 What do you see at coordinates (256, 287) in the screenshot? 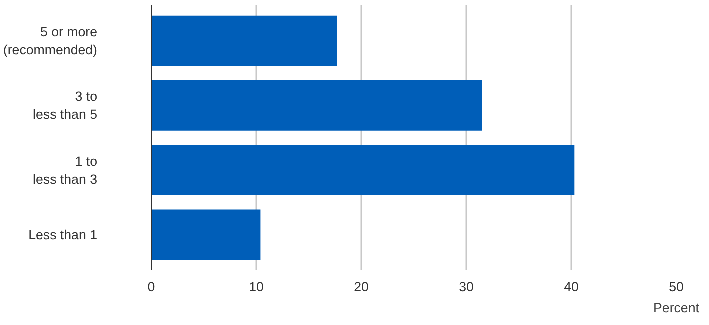
I see `x-tick-label: 10` at bounding box center [256, 287].